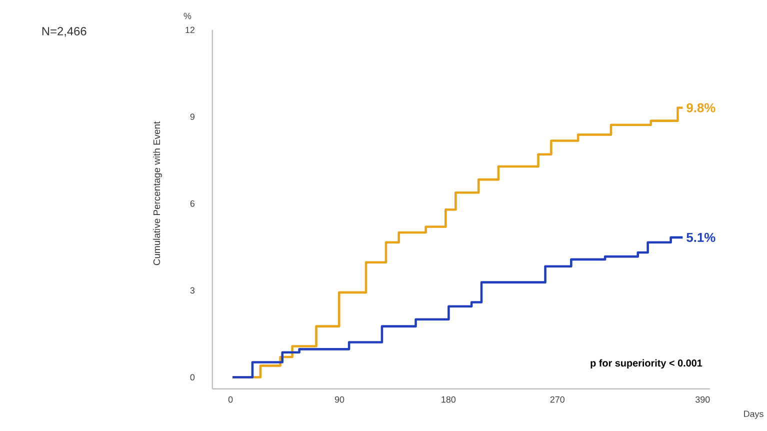  What do you see at coordinates (339, 399) in the screenshot?
I see `x-tick-label: 90` at bounding box center [339, 399].